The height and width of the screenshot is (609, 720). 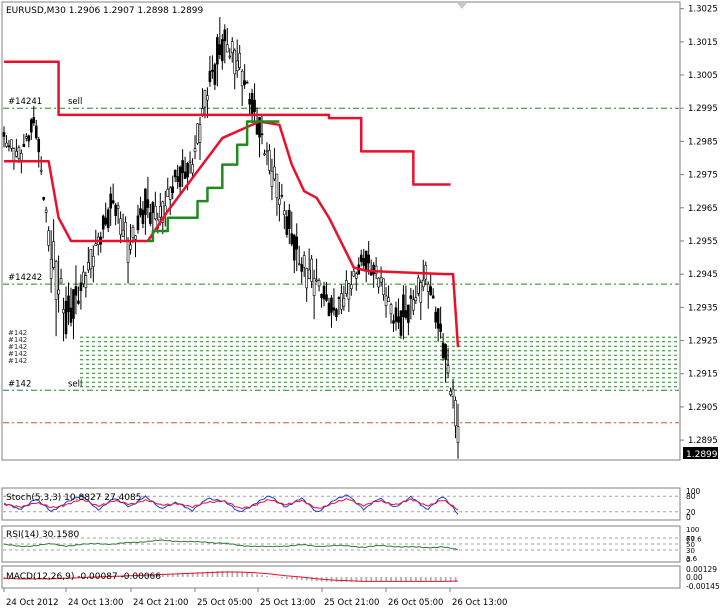 What do you see at coordinates (692, 559) in the screenshot?
I see `rsi-tick-label: 3.6` at bounding box center [692, 559].